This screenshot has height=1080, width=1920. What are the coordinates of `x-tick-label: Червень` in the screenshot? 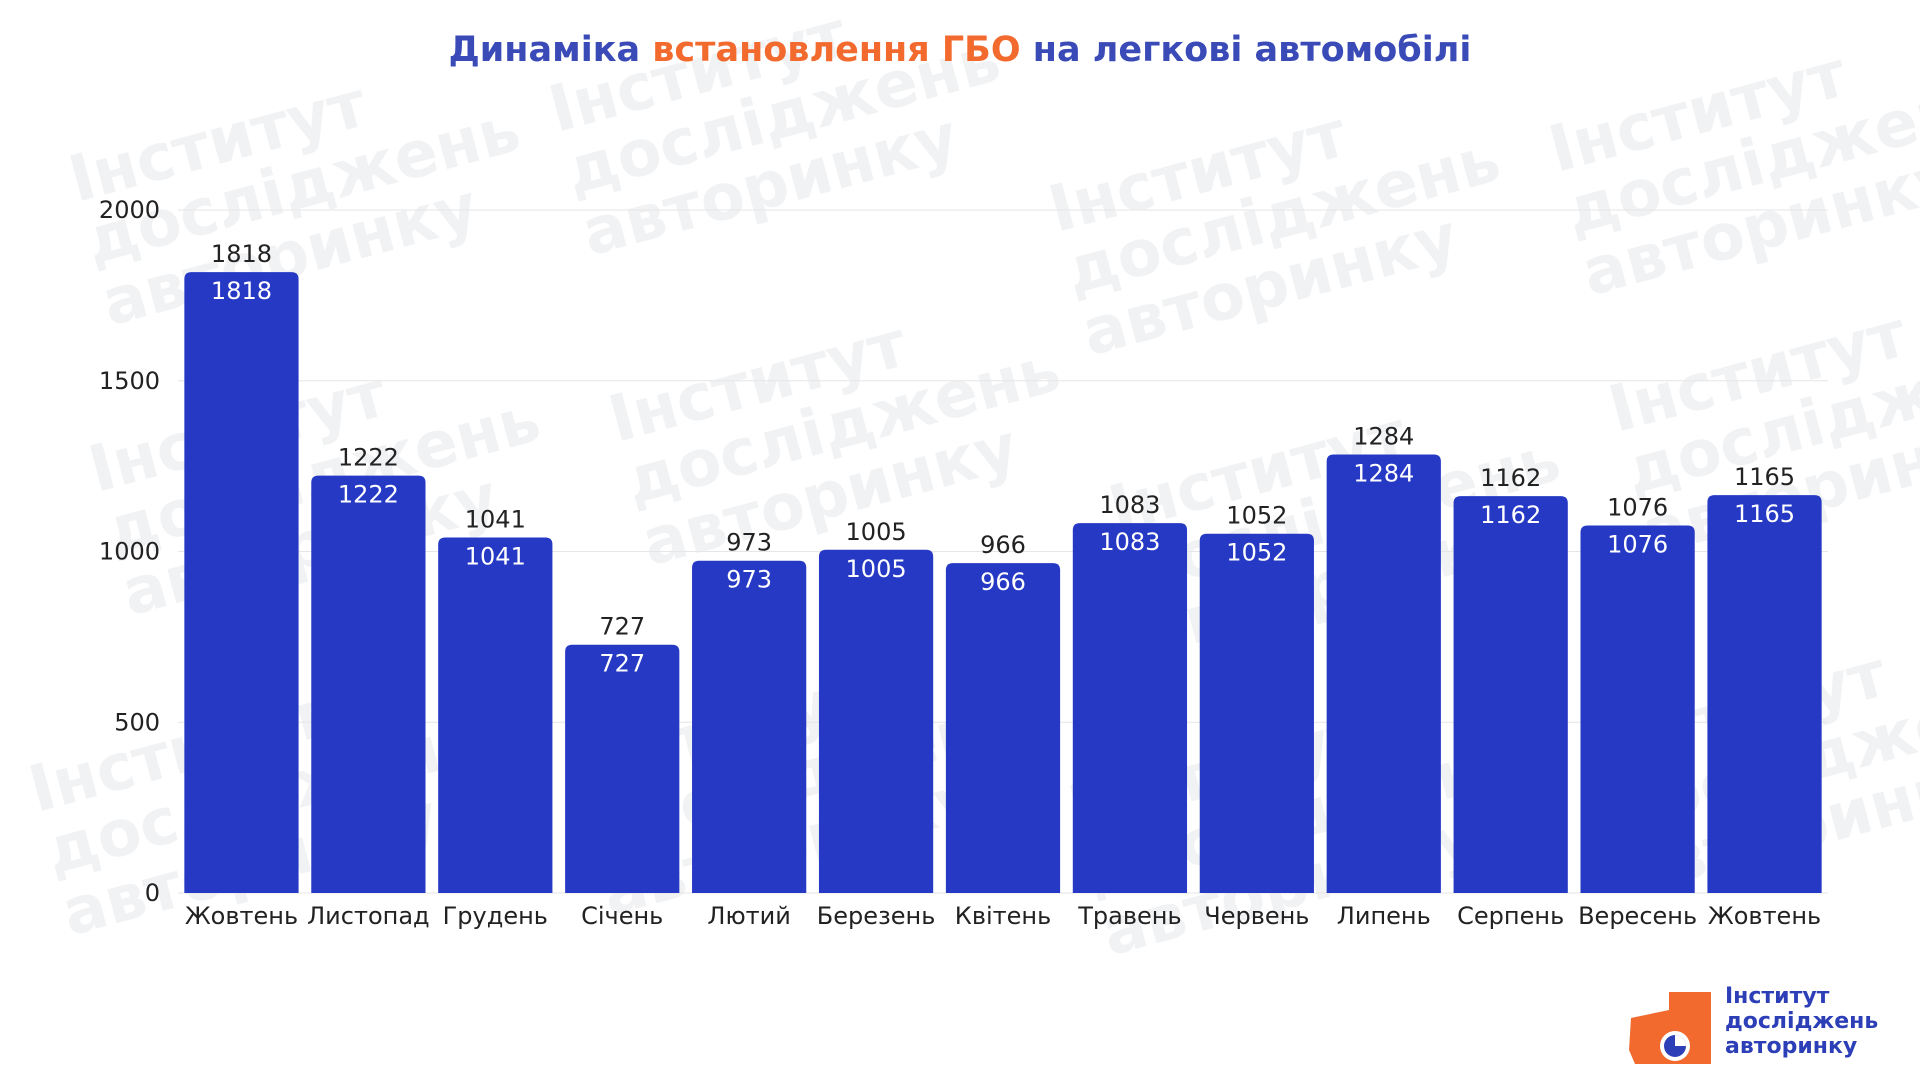 It's located at (1256, 916).